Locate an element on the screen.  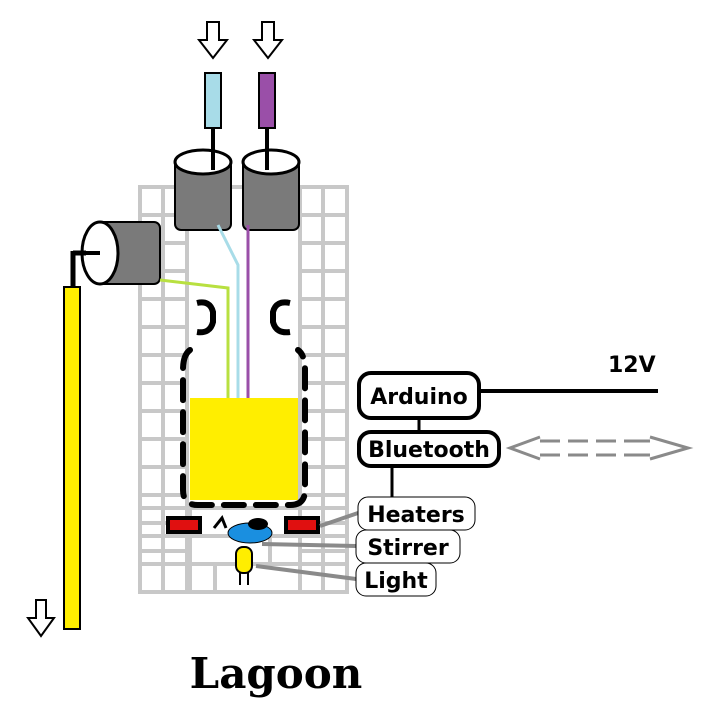
bluetooth-label: Bluetooth is located at coordinates (429, 450).